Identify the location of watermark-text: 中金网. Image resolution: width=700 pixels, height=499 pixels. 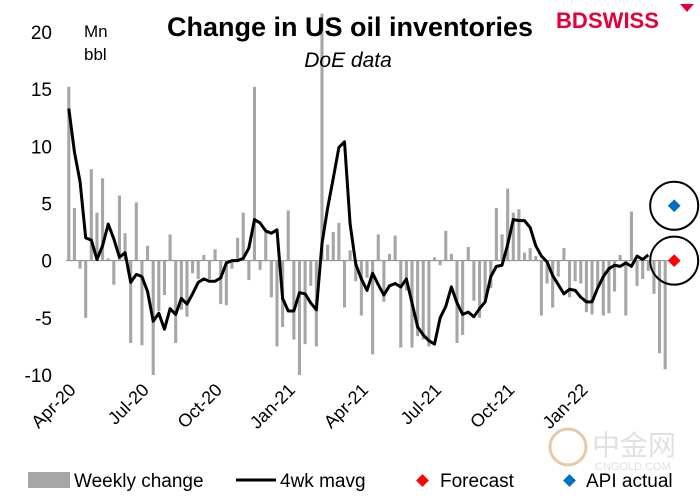
(634, 445).